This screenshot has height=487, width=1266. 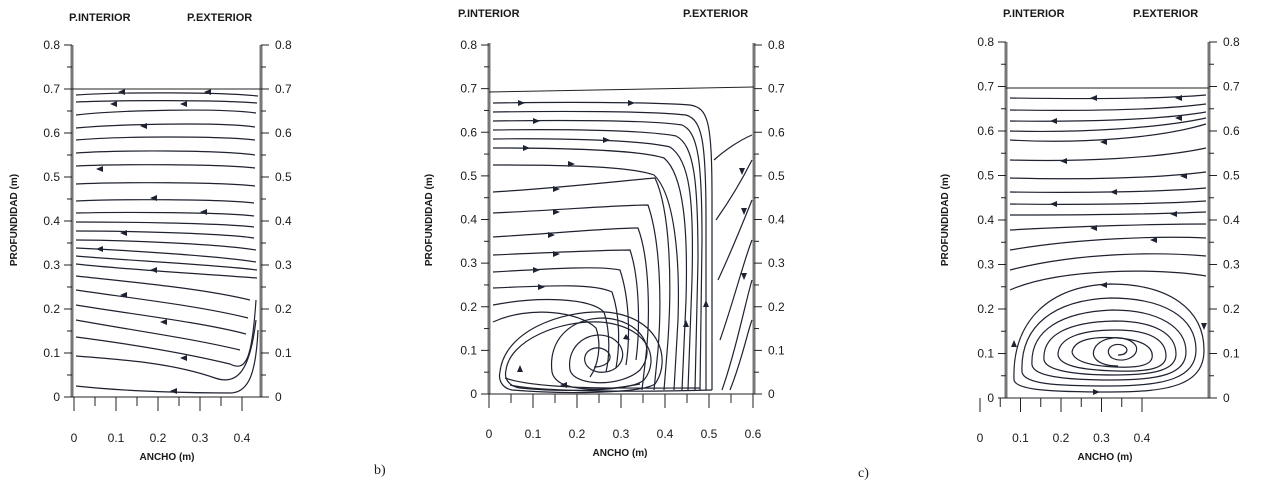 I want to click on x-tick-label: 0.6, so click(x=753, y=434).